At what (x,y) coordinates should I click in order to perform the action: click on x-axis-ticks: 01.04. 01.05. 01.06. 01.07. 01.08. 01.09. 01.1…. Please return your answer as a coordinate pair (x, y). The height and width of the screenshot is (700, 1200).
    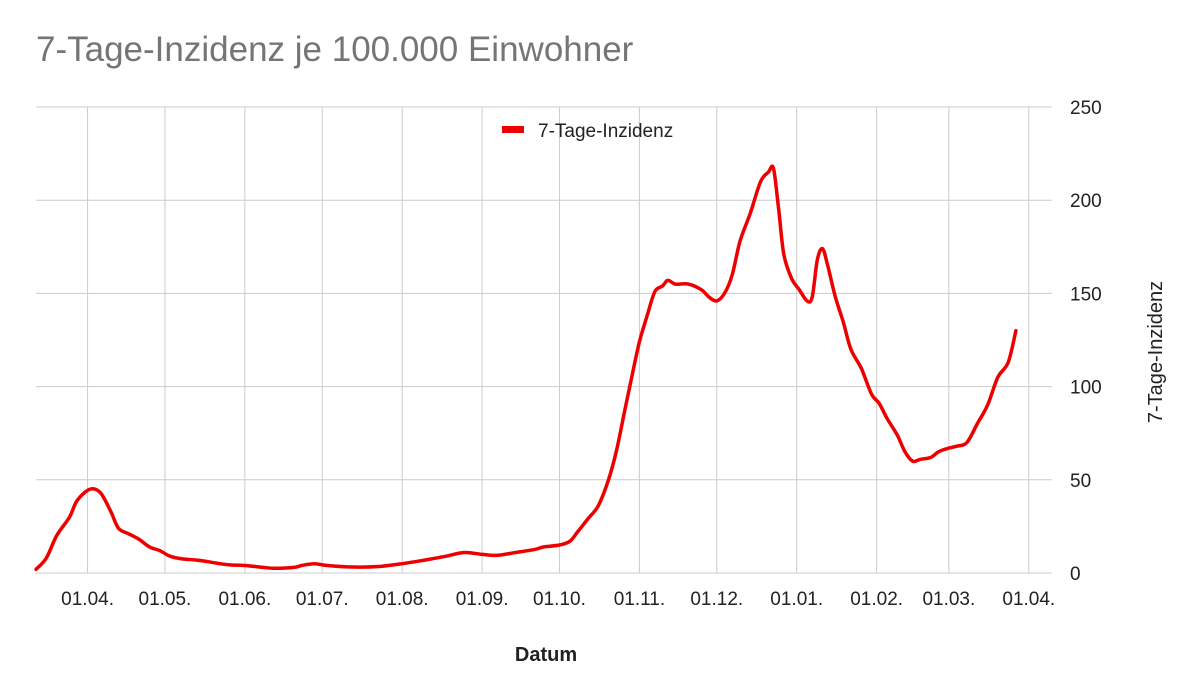
    Looking at the image, I should click on (558, 599).